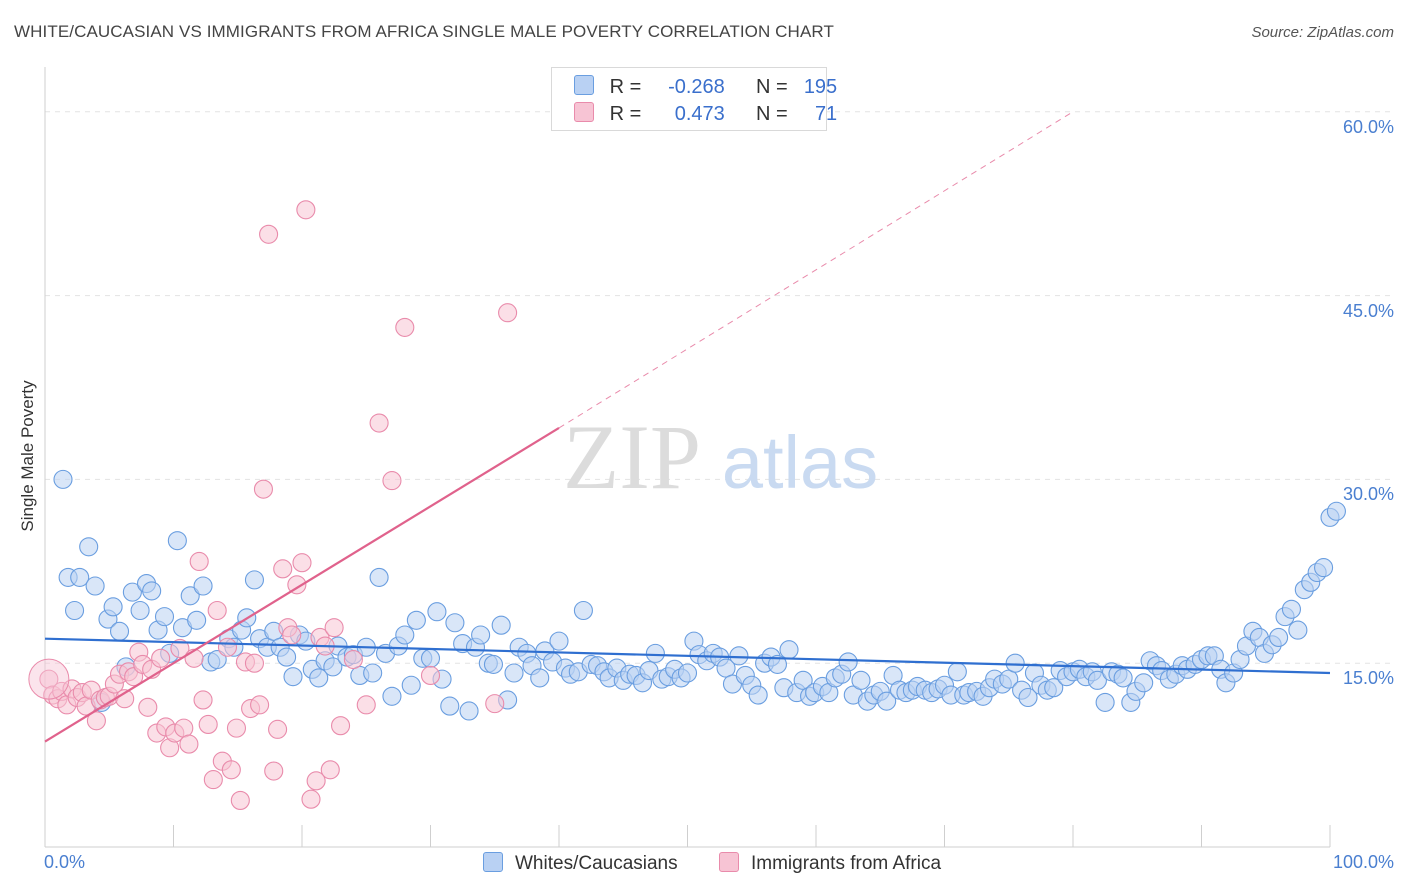 This screenshot has height=892, width=1406. Describe the element at coordinates (800, 462) in the screenshot. I see `watermark-atlas: atlas` at that location.